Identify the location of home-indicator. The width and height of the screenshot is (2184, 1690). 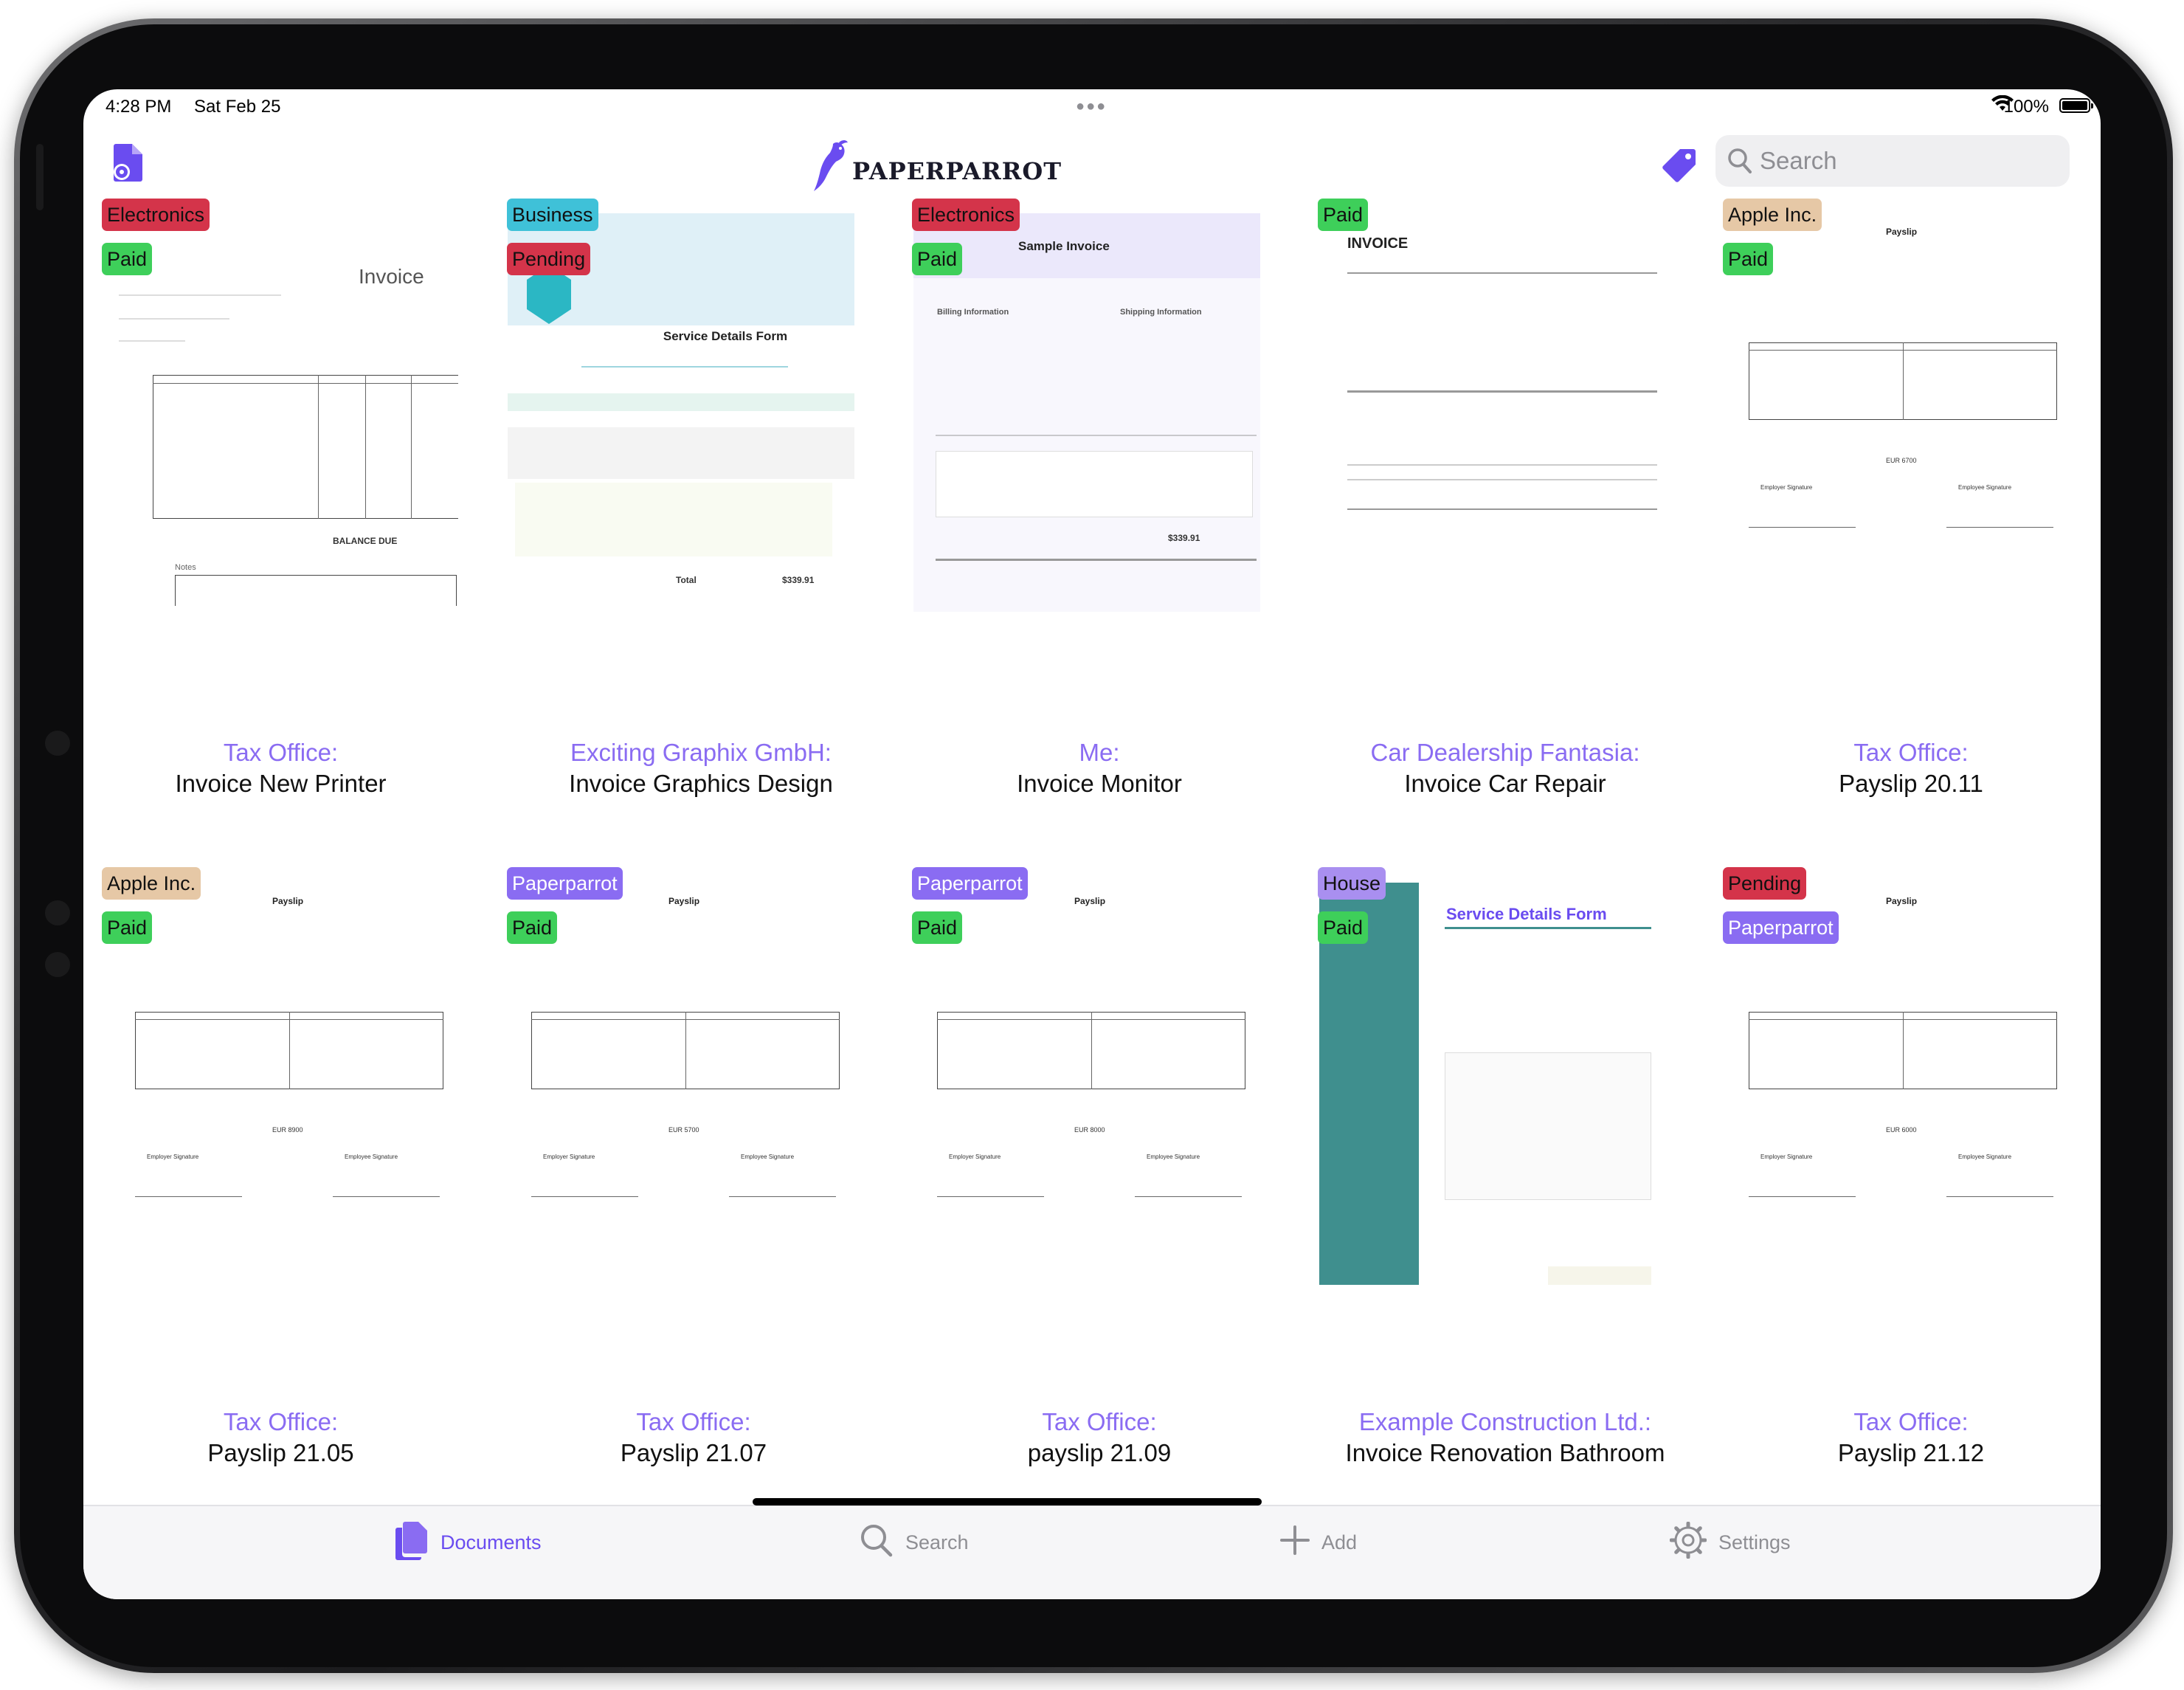
(1008, 1502).